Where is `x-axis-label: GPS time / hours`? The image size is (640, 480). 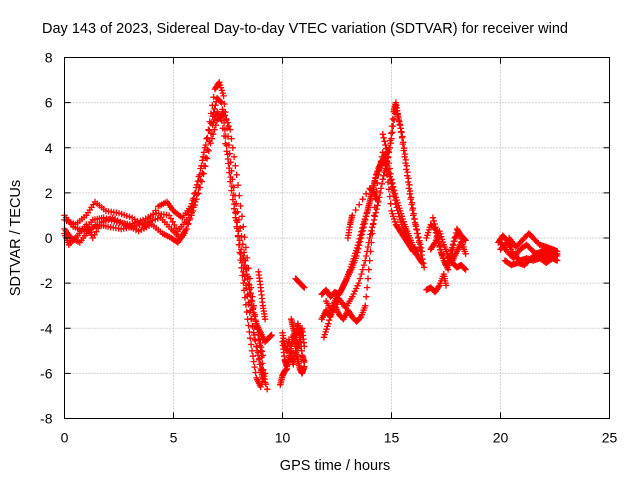 x-axis-label: GPS time / hours is located at coordinates (335, 466).